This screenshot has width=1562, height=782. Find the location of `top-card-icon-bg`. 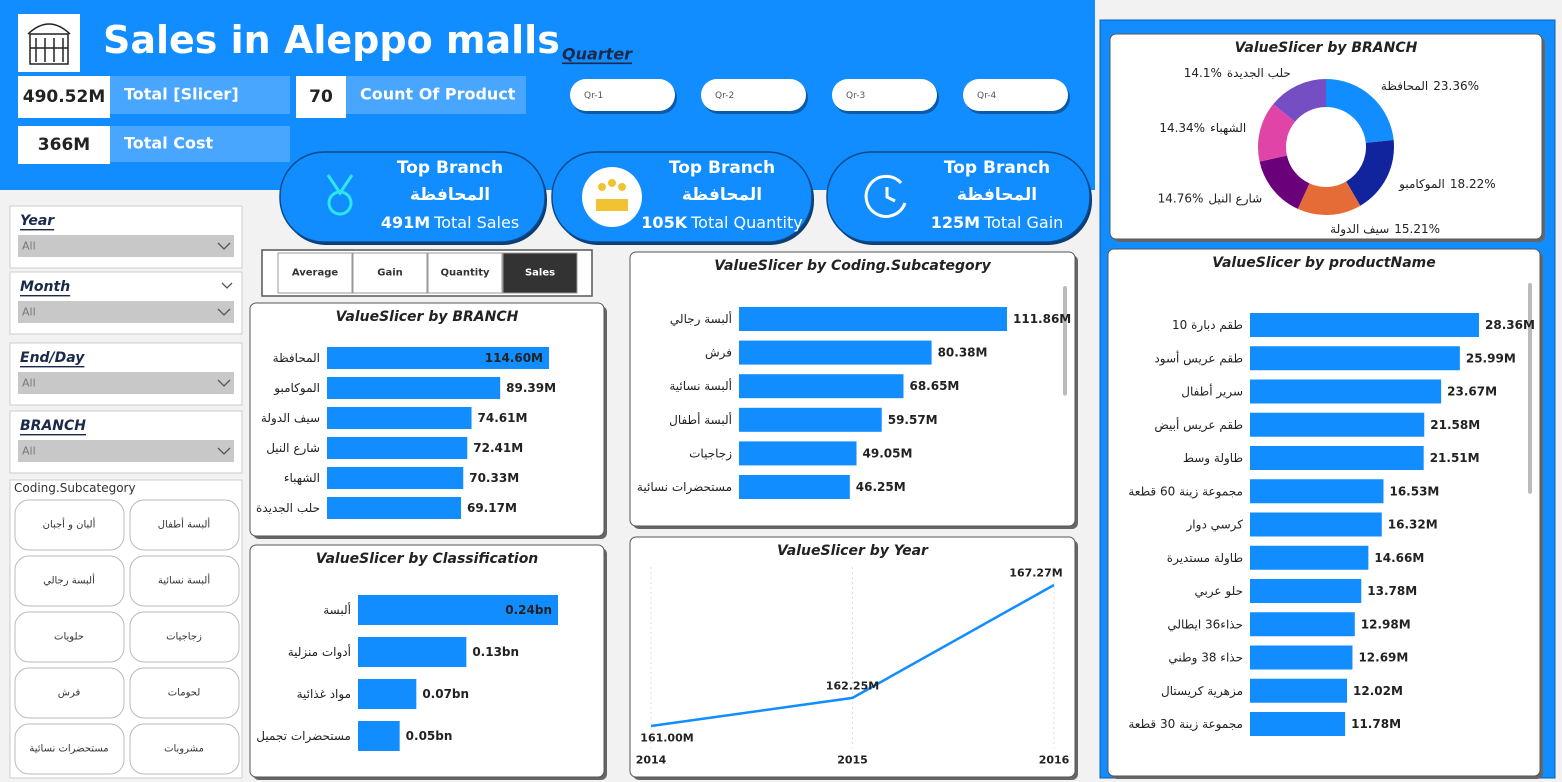

top-card-icon-bg is located at coordinates (340, 197).